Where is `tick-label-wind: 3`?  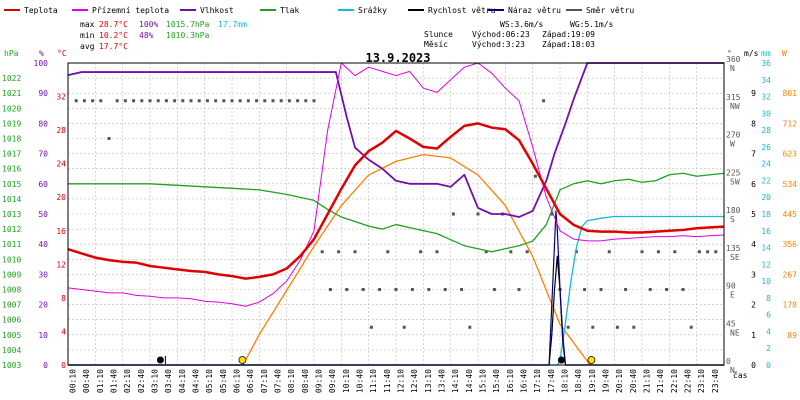
tick-label-wind: 3 is located at coordinates (753, 274).